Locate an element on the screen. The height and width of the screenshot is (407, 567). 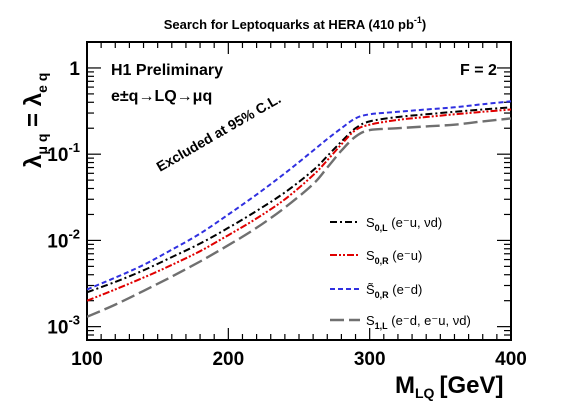
y-tick-label: 10⁻¹ is located at coordinates (63, 153).